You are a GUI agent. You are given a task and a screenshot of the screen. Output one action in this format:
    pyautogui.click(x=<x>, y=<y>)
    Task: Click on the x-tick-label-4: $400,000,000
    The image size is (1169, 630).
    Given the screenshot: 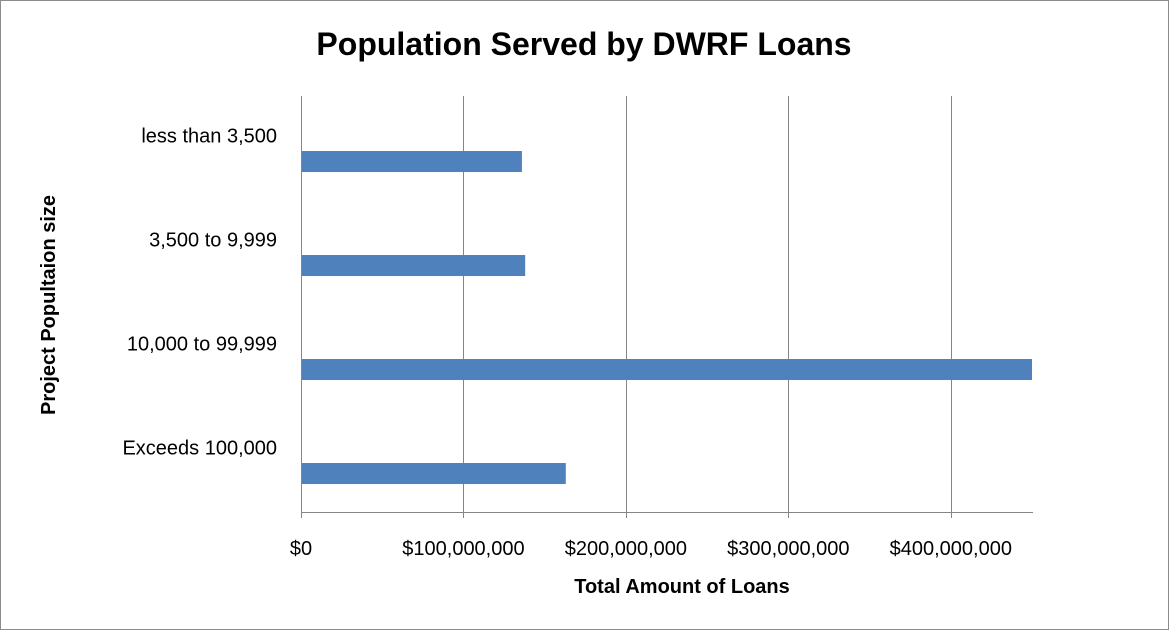 What is the action you would take?
    pyautogui.click(x=951, y=549)
    